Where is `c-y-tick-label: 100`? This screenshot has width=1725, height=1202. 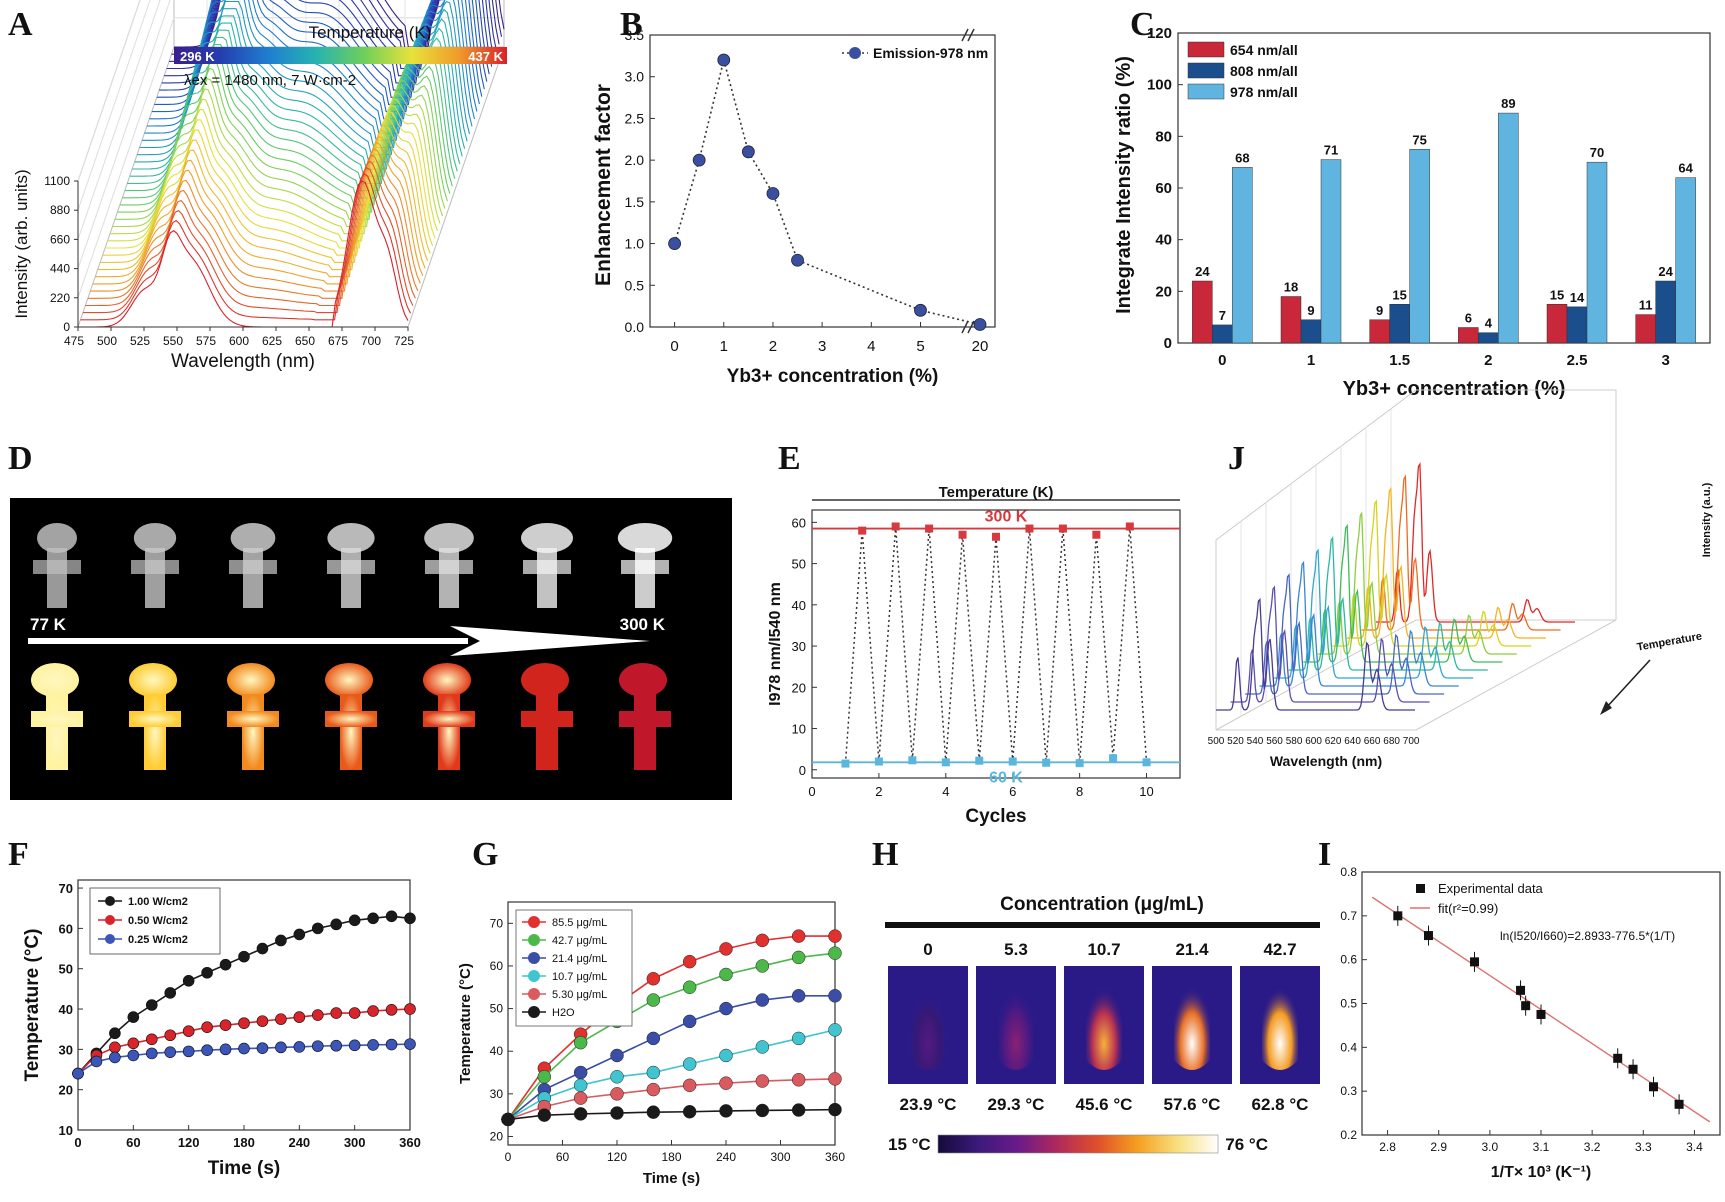
c-y-tick-label: 100 is located at coordinates (1159, 85).